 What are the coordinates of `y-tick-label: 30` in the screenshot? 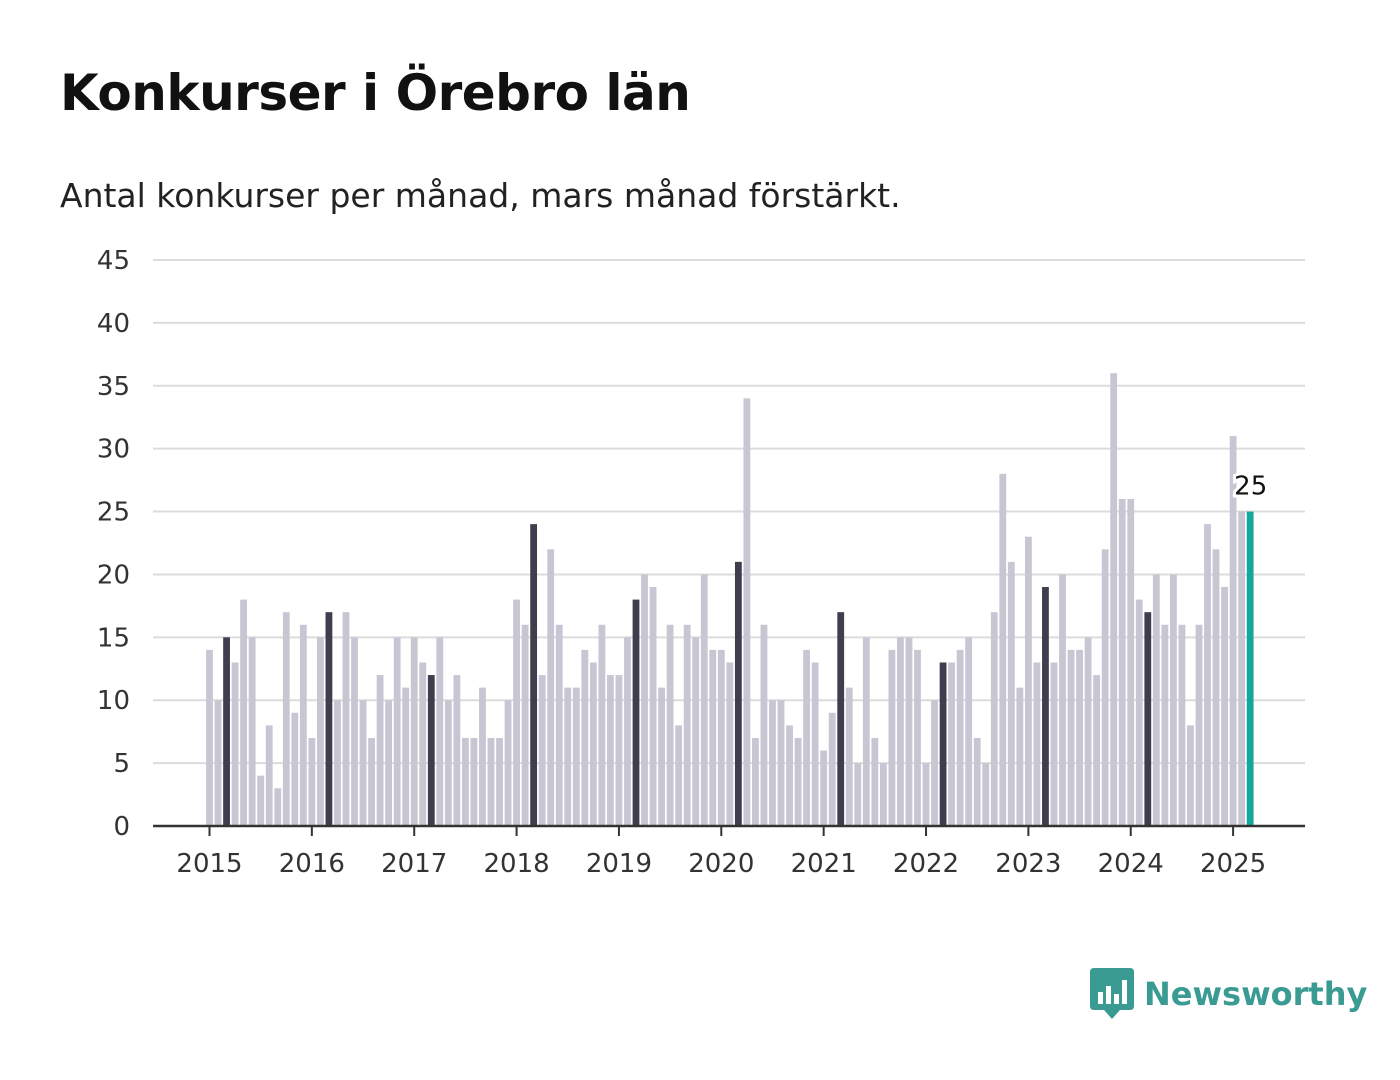 It's located at (113, 450).